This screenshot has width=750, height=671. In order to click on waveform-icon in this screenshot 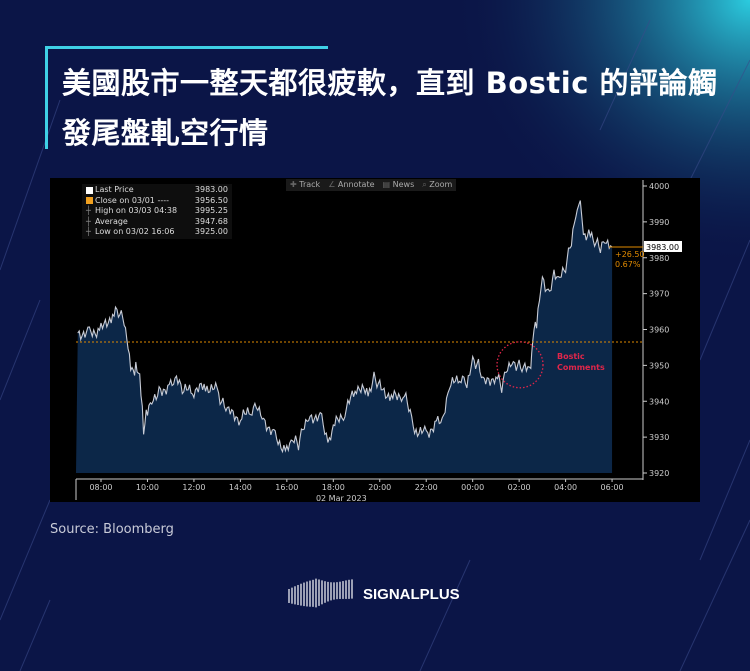, I will do `click(320, 593)`.